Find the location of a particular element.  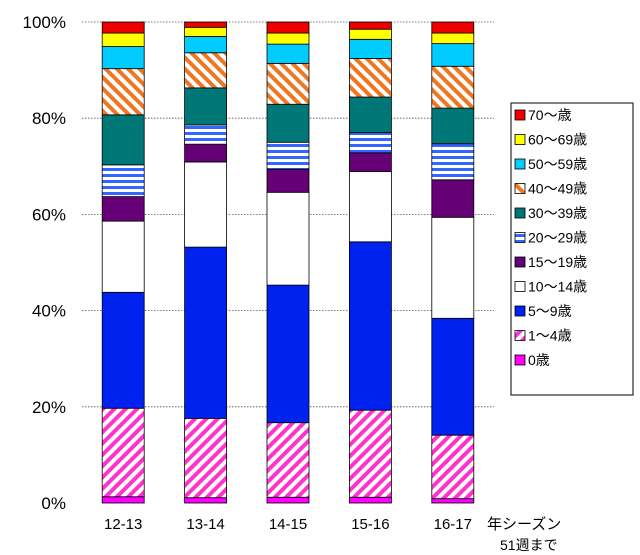

legend-label: 15～19歳 is located at coordinates (557, 262).